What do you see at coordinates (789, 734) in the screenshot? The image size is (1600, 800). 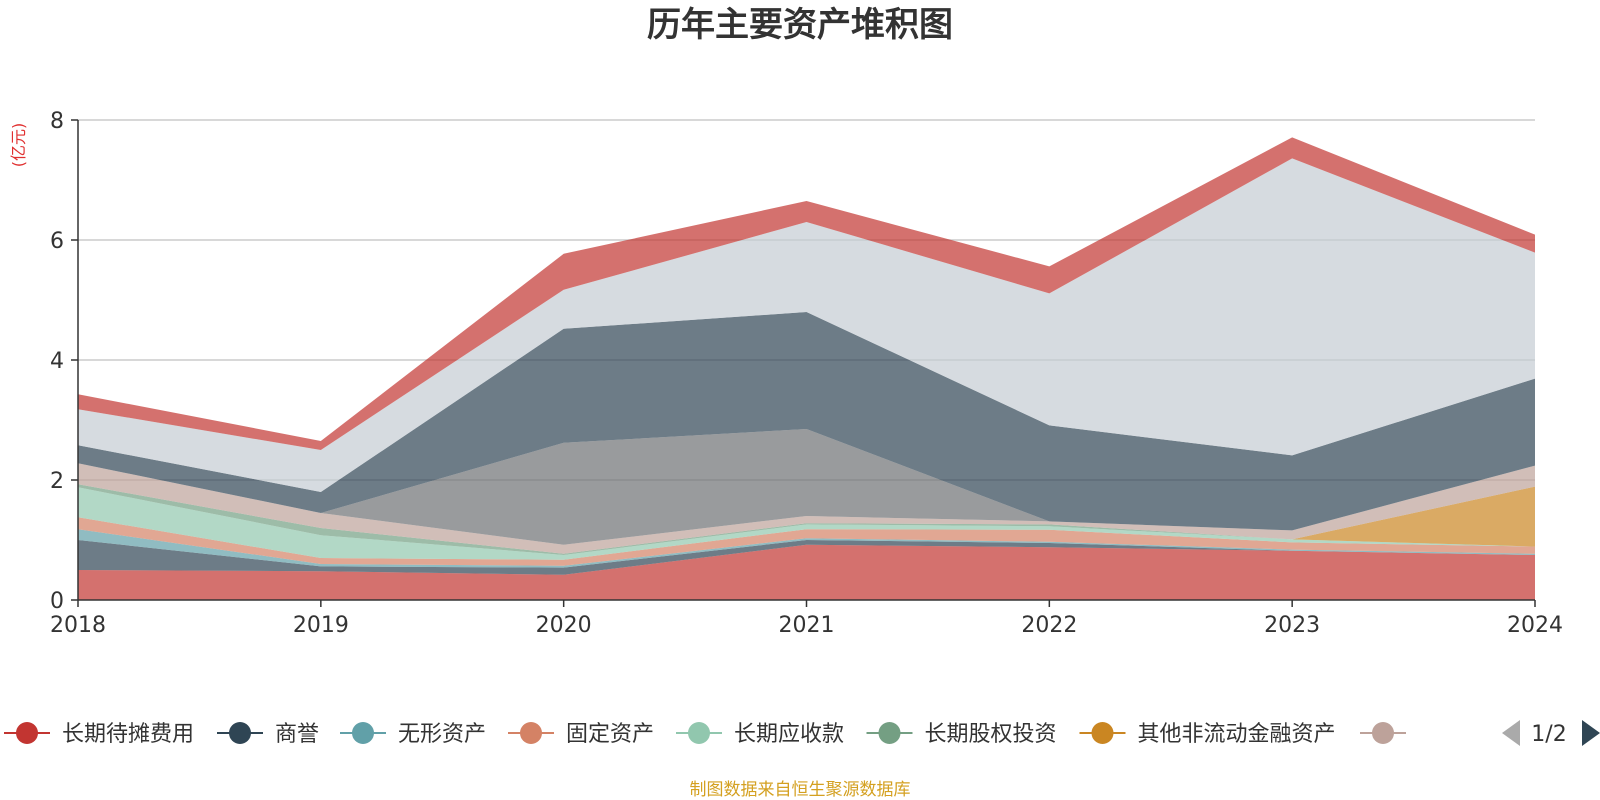 I see `legend-label-5: 长期应收款` at bounding box center [789, 734].